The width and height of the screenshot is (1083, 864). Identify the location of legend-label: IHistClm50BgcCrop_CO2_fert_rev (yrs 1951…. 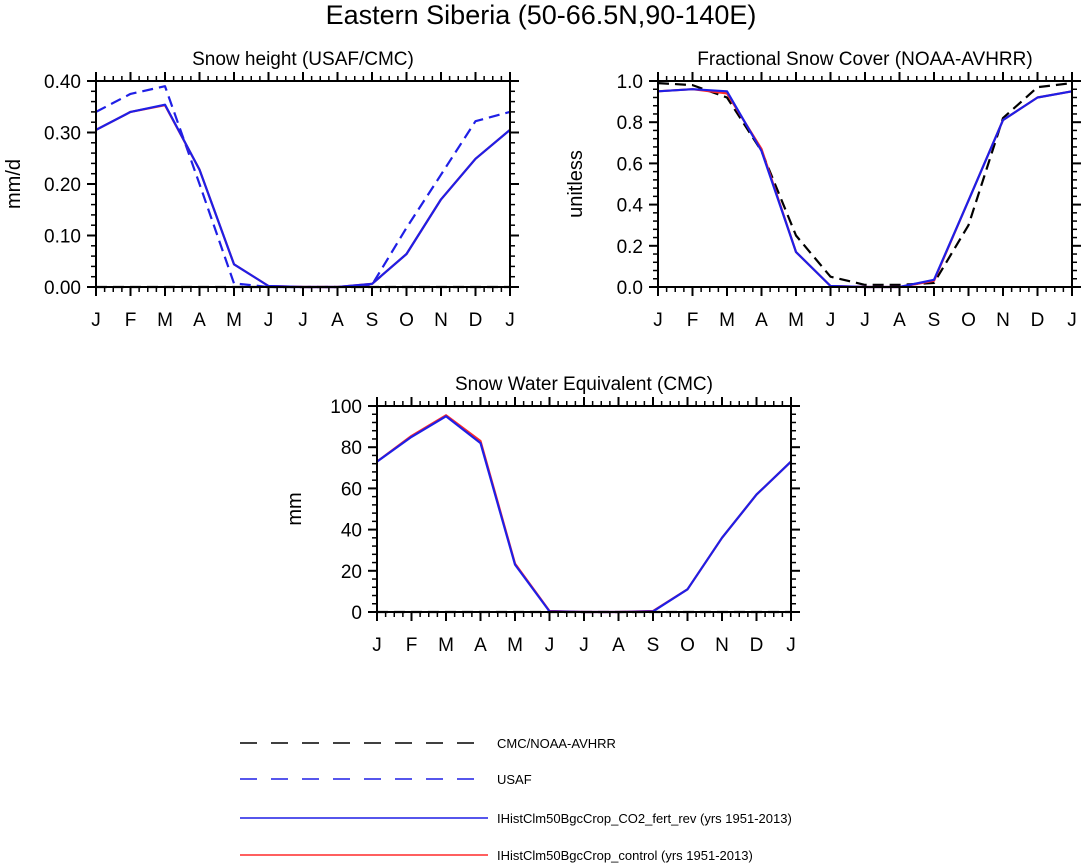
(644, 818).